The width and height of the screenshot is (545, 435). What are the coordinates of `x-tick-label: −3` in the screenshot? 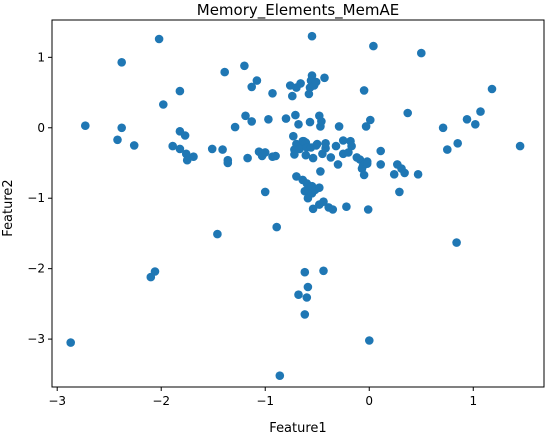 It's located at (57, 401).